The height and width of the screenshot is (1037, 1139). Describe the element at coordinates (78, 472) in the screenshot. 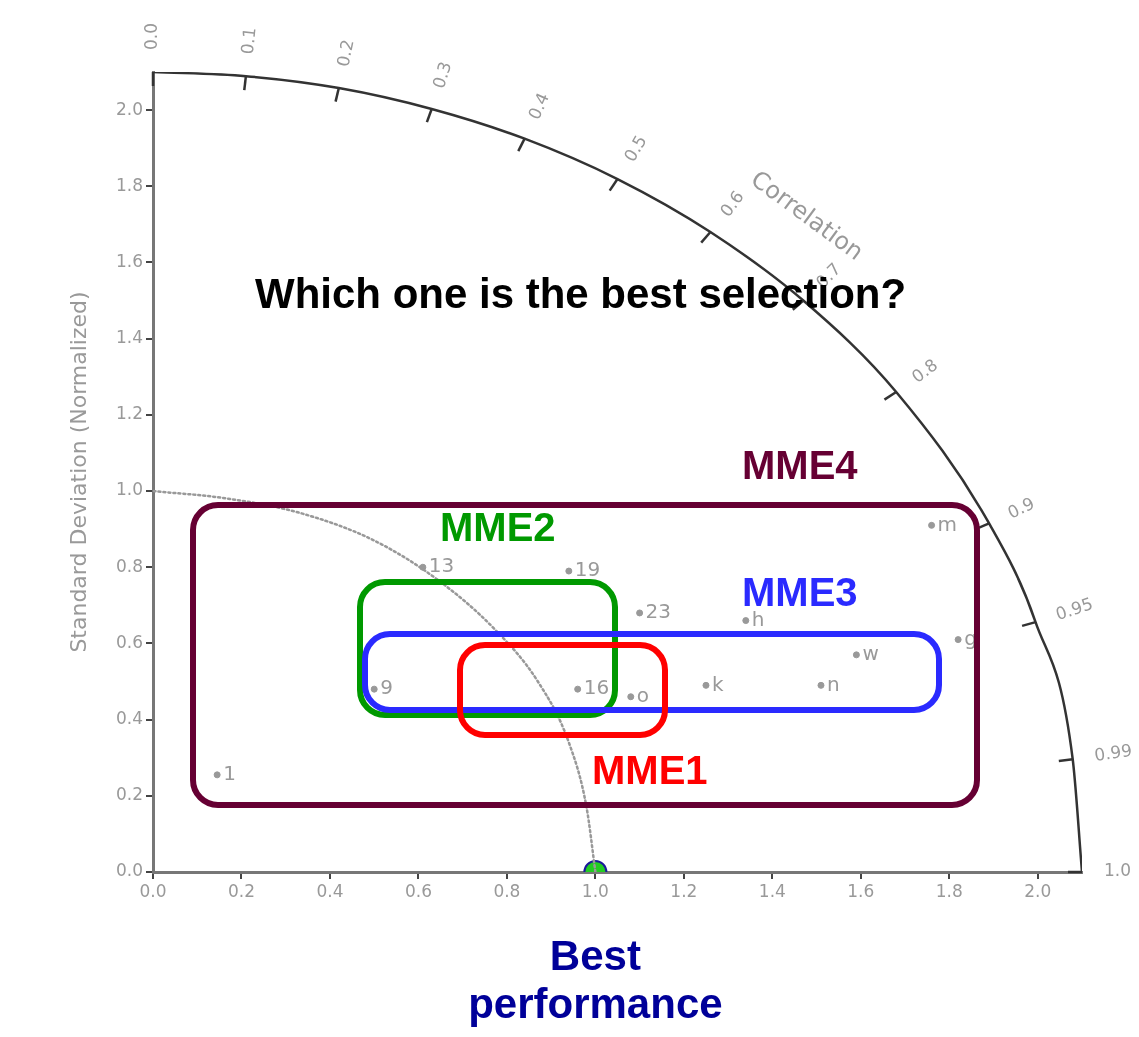

I see `y-axis-title: Standard Deviation (Normalized)` at that location.